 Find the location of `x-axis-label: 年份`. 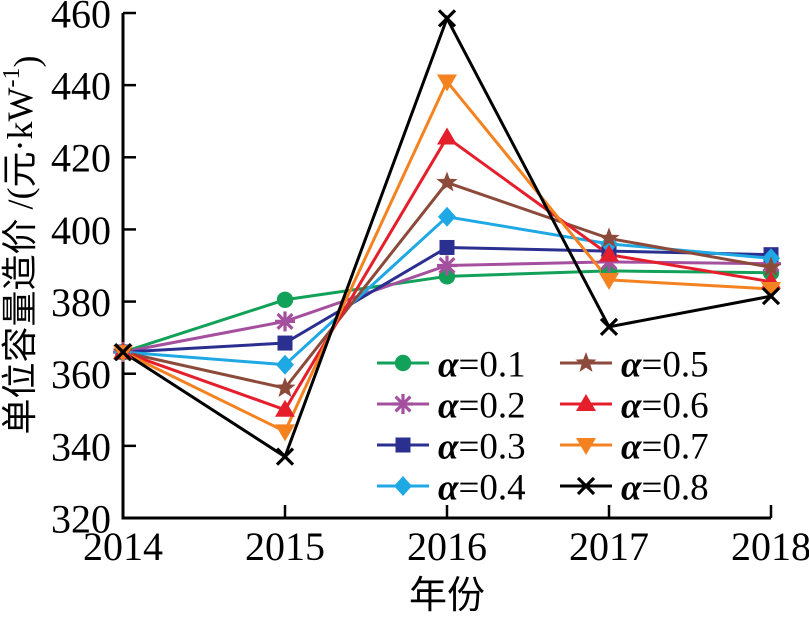

x-axis-label: 年份 is located at coordinates (447, 596).